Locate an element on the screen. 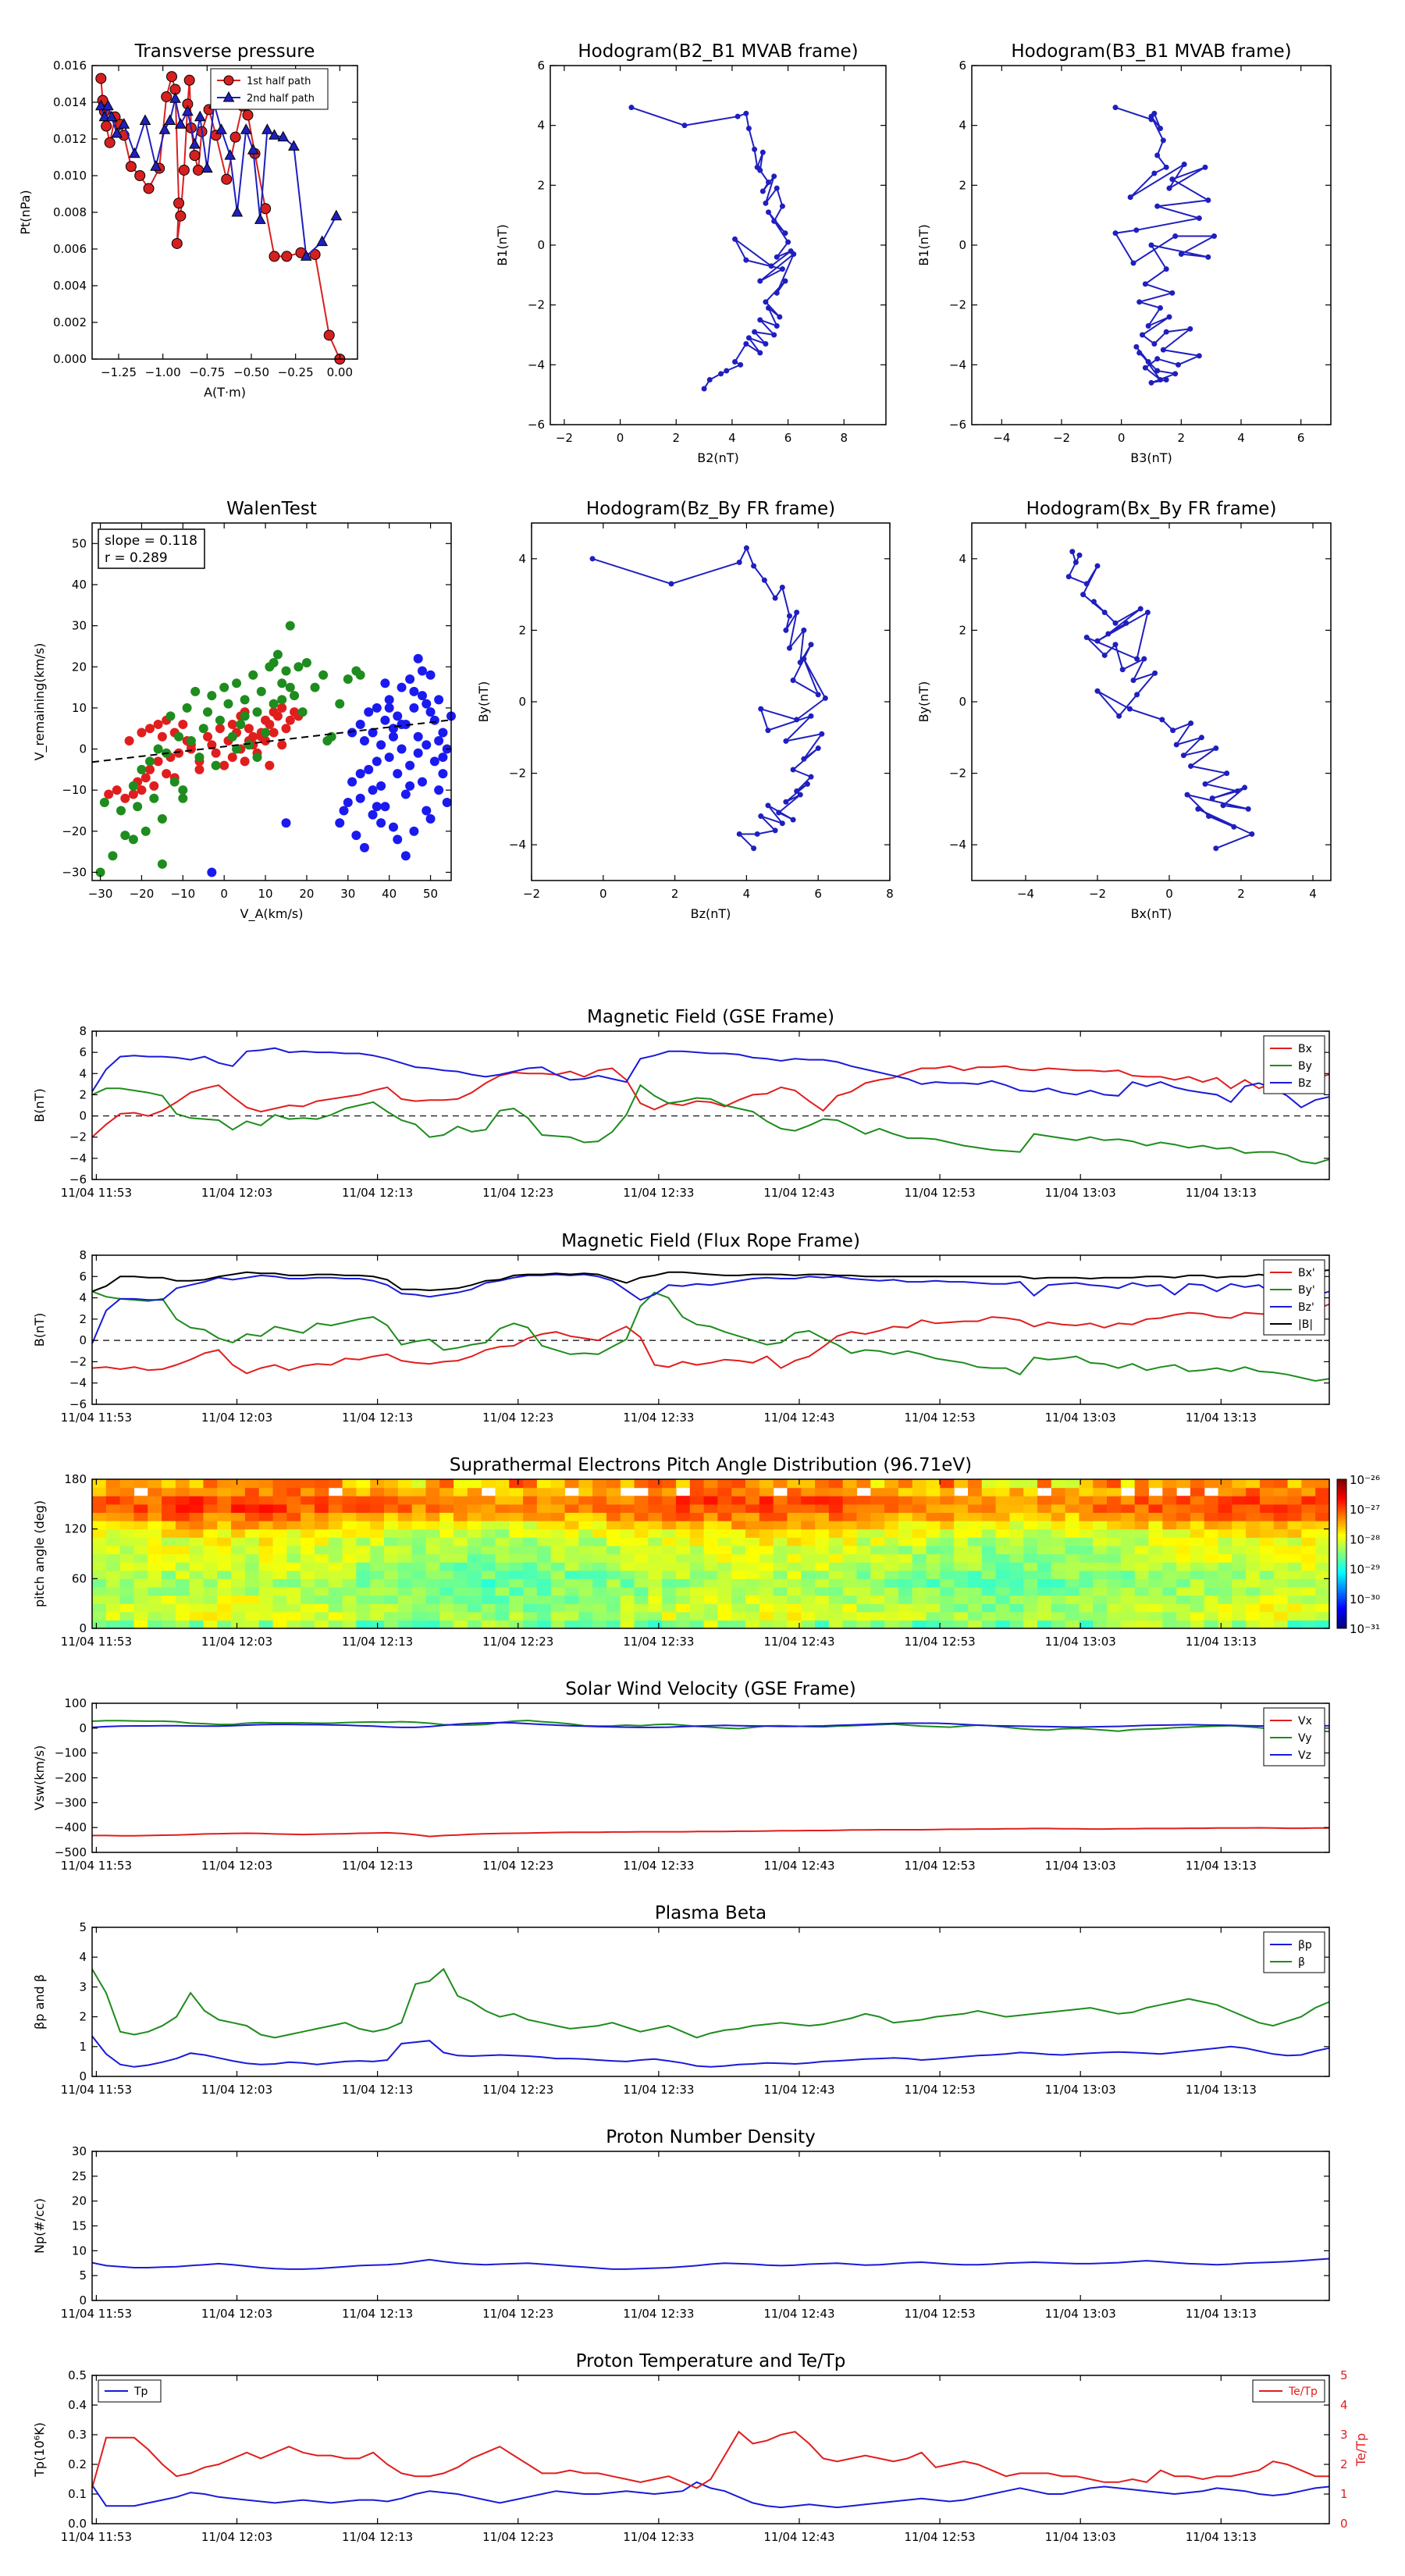  y-tick-label: 0.016 is located at coordinates (70, 66).